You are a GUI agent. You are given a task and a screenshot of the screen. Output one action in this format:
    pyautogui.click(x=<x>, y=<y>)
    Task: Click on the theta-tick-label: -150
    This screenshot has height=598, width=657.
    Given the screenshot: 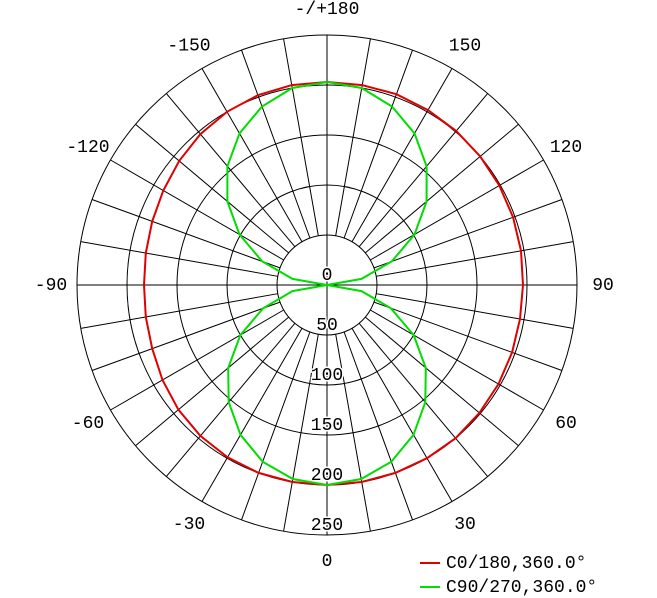 What is the action you would take?
    pyautogui.click(x=188, y=47)
    